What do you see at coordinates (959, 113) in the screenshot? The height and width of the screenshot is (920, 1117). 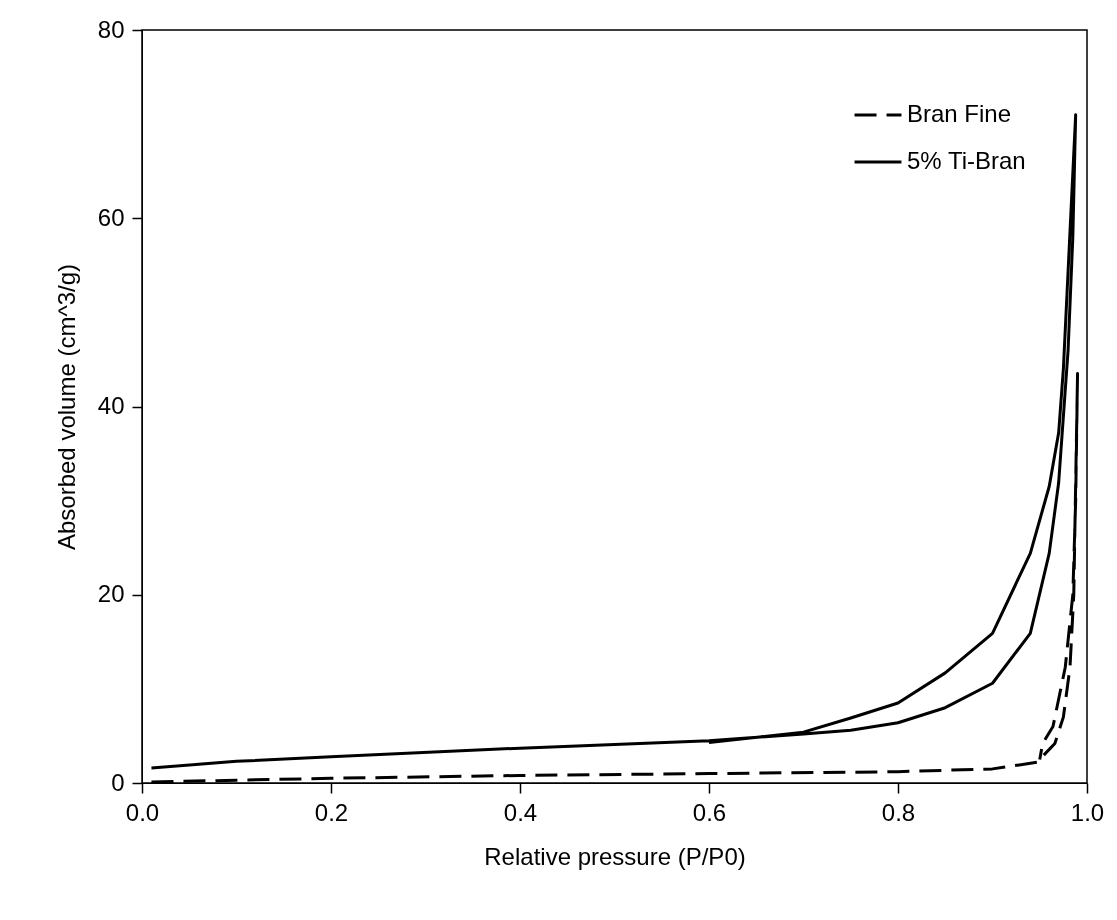 I see `legend-label: Bran Fine` at bounding box center [959, 113].